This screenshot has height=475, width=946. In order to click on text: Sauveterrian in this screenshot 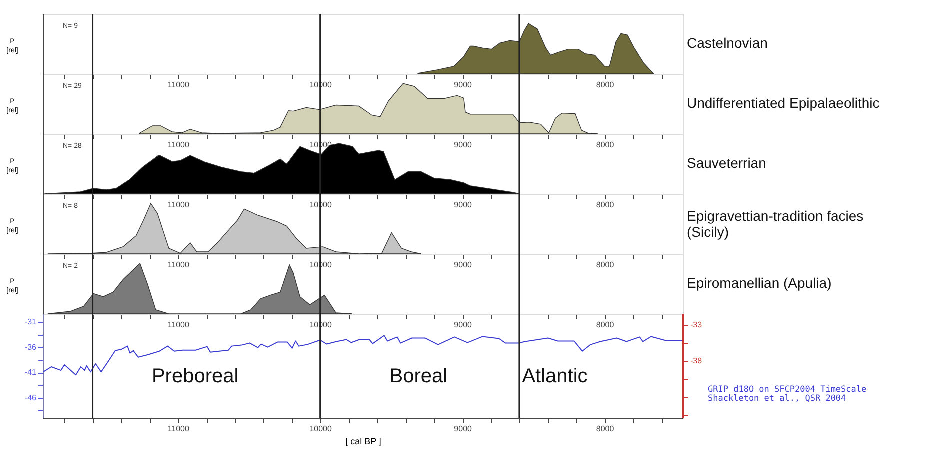, I will do `click(726, 163)`.